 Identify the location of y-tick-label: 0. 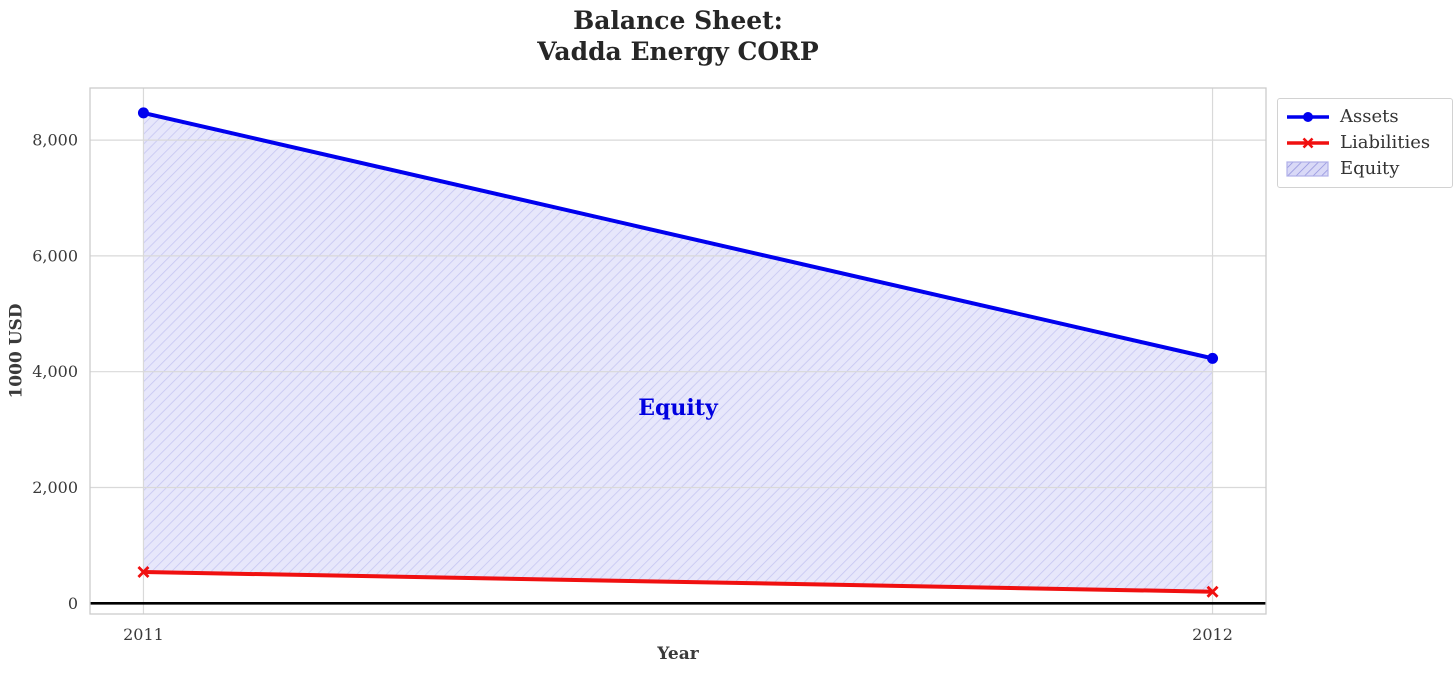
(73, 603).